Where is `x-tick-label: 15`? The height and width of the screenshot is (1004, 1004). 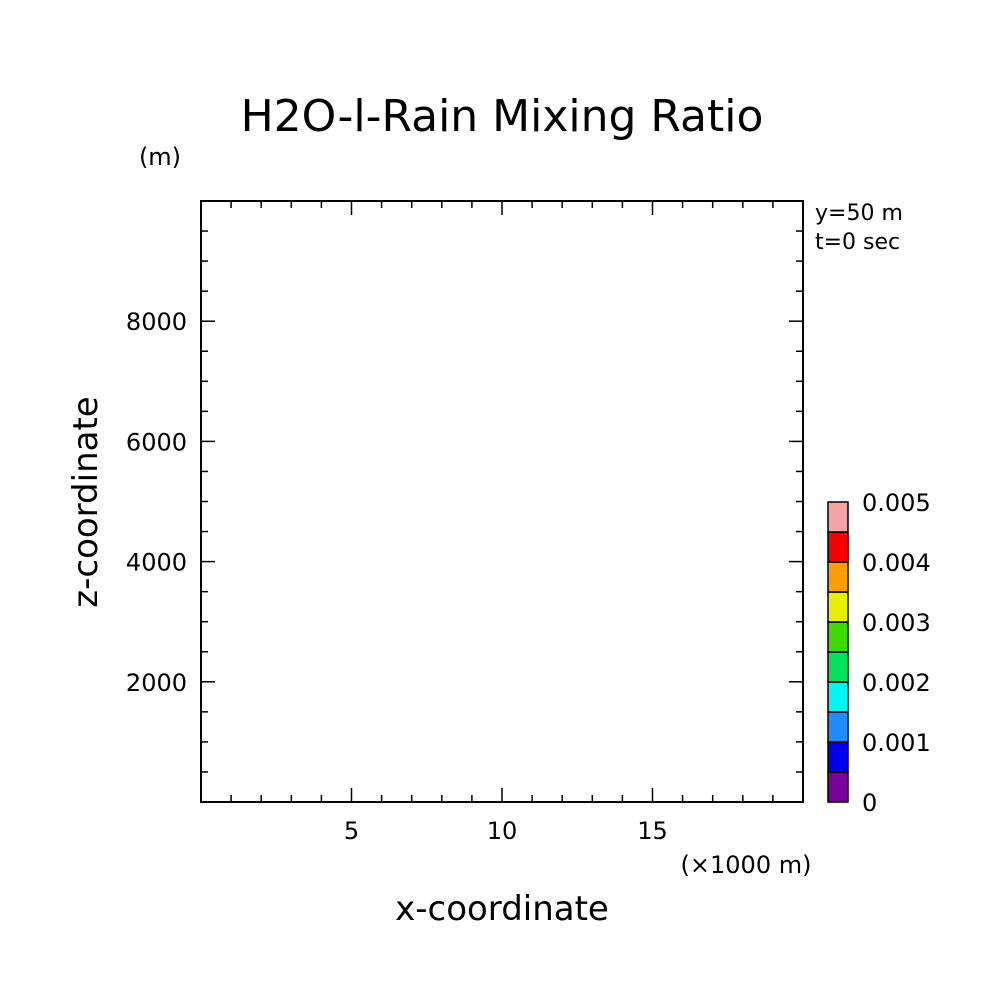
x-tick-label: 15 is located at coordinates (652, 831).